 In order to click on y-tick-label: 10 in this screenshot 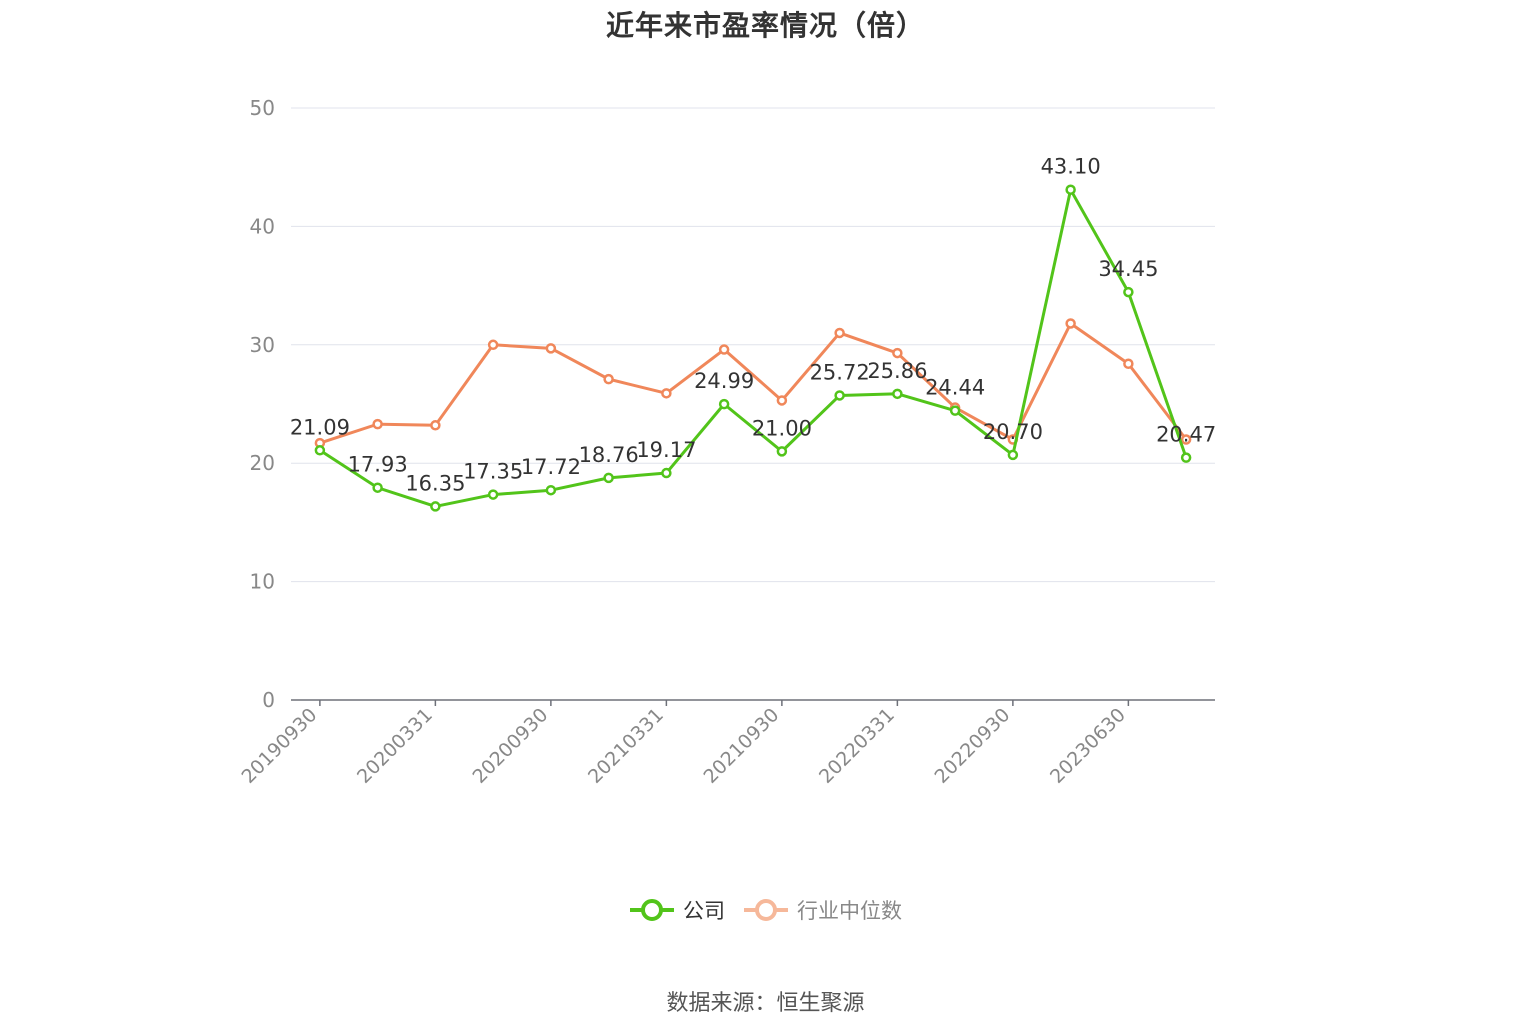, I will do `click(262, 582)`.